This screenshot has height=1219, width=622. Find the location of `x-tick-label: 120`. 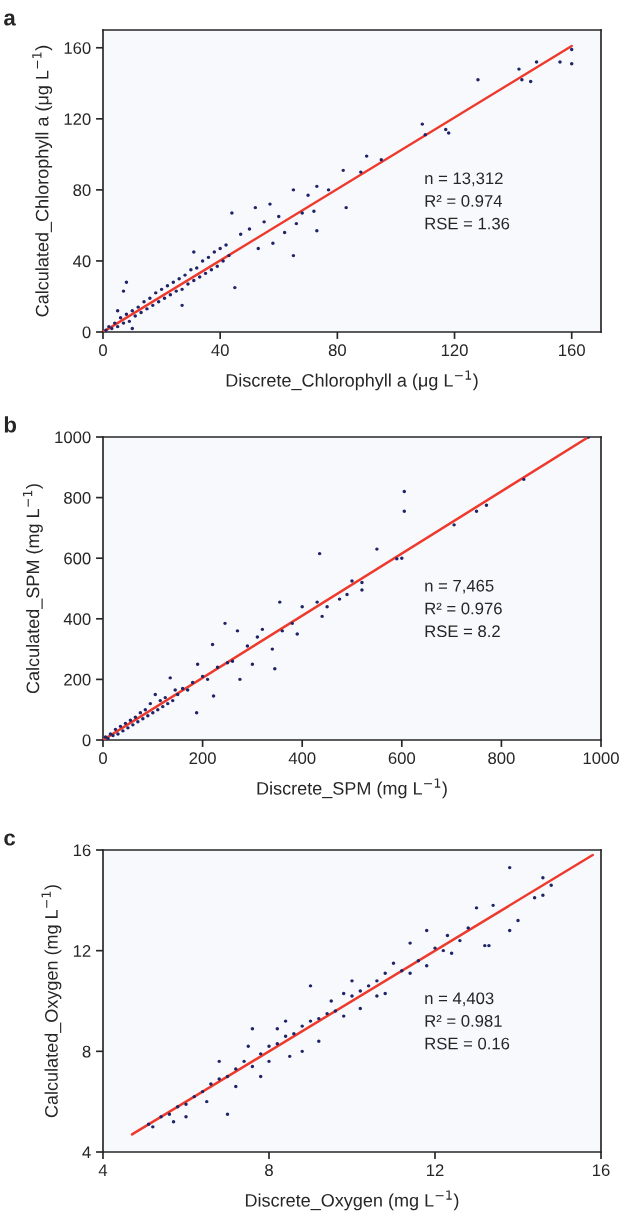

x-tick-label: 120 is located at coordinates (454, 350).